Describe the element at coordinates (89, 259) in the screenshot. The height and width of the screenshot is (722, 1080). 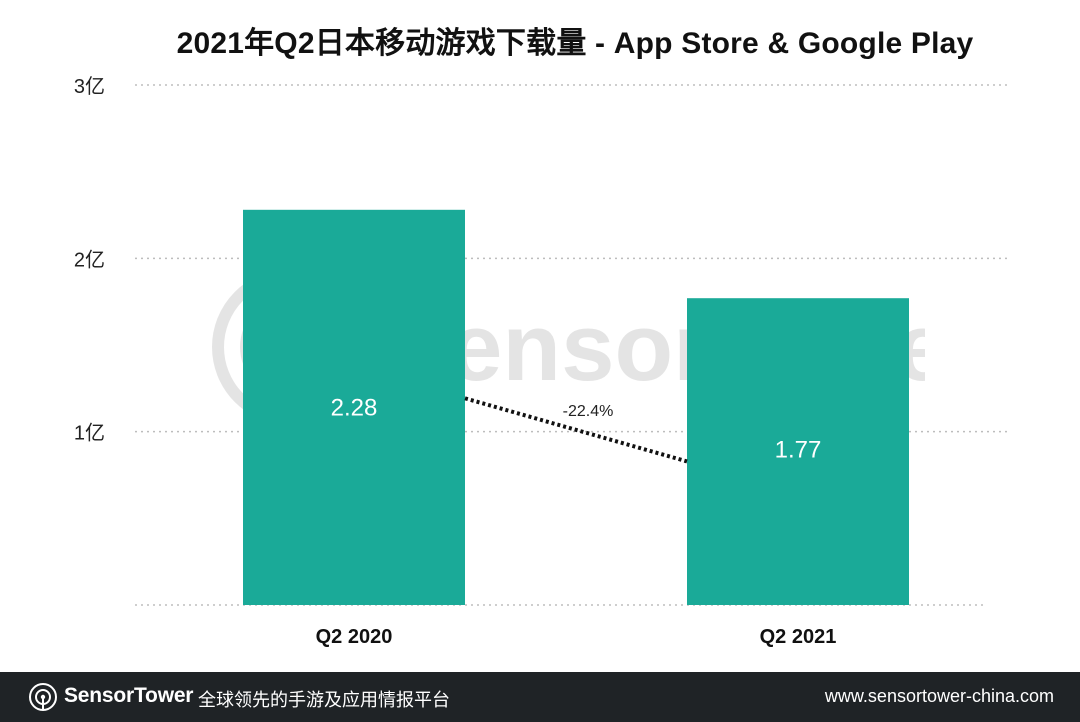
I see `y-tick-label: 2亿` at that location.